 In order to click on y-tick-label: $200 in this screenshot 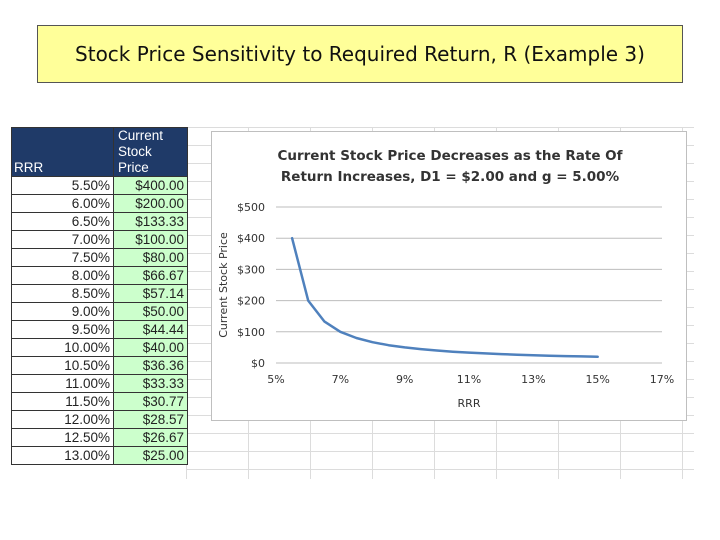, I will do `click(251, 301)`.